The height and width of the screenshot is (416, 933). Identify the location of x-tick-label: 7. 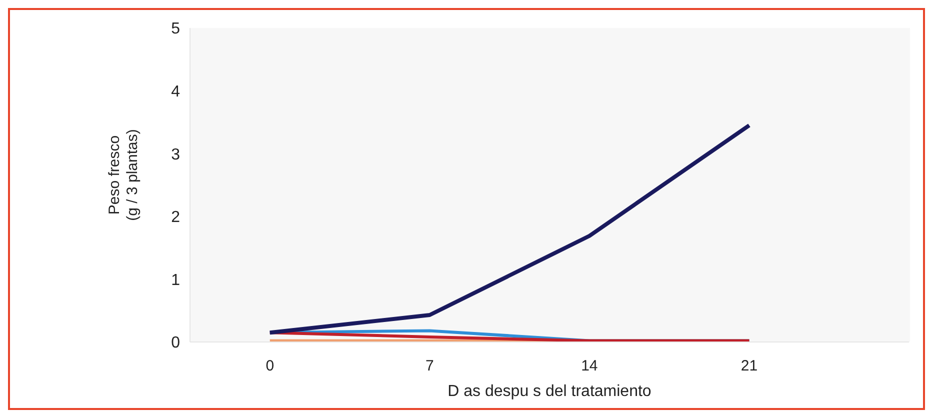
(429, 366).